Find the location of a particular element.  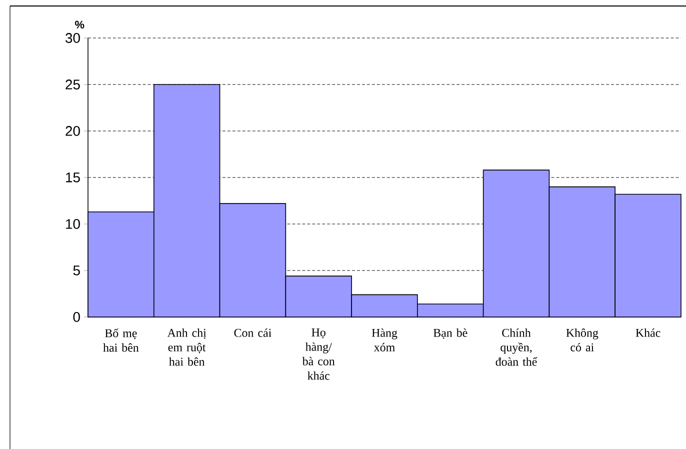

x-tick-label: Không có ai is located at coordinates (582, 340).